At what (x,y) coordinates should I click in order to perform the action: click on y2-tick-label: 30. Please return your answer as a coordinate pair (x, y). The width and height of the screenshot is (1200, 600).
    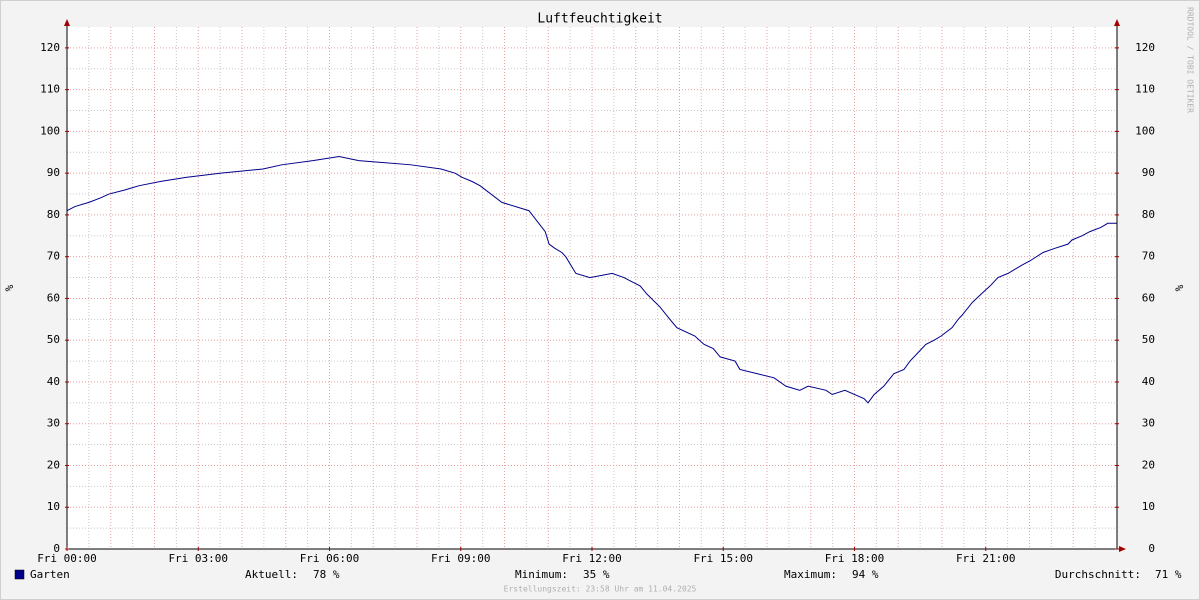
    Looking at the image, I should click on (1148, 423).